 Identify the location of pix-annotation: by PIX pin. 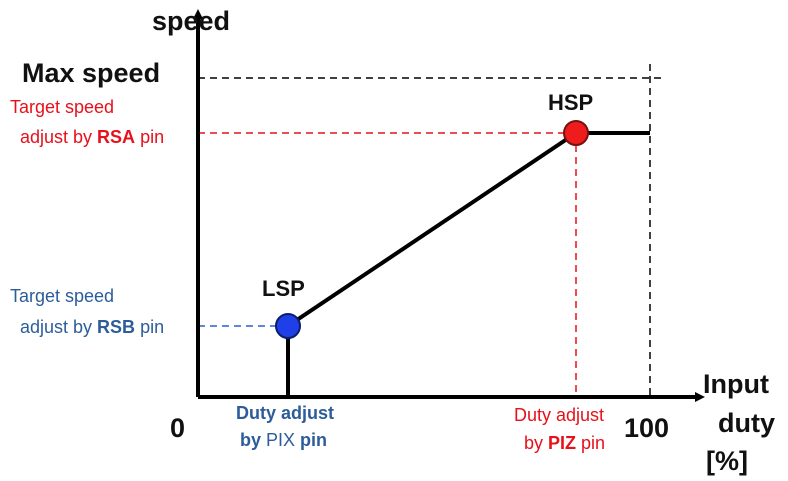
(283, 440).